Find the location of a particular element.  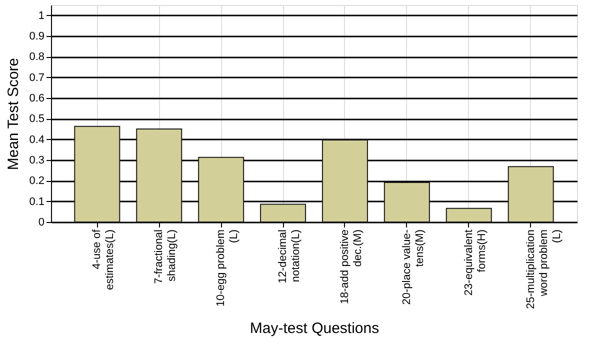

y-tick-label: 0.1 is located at coordinates (36, 202).